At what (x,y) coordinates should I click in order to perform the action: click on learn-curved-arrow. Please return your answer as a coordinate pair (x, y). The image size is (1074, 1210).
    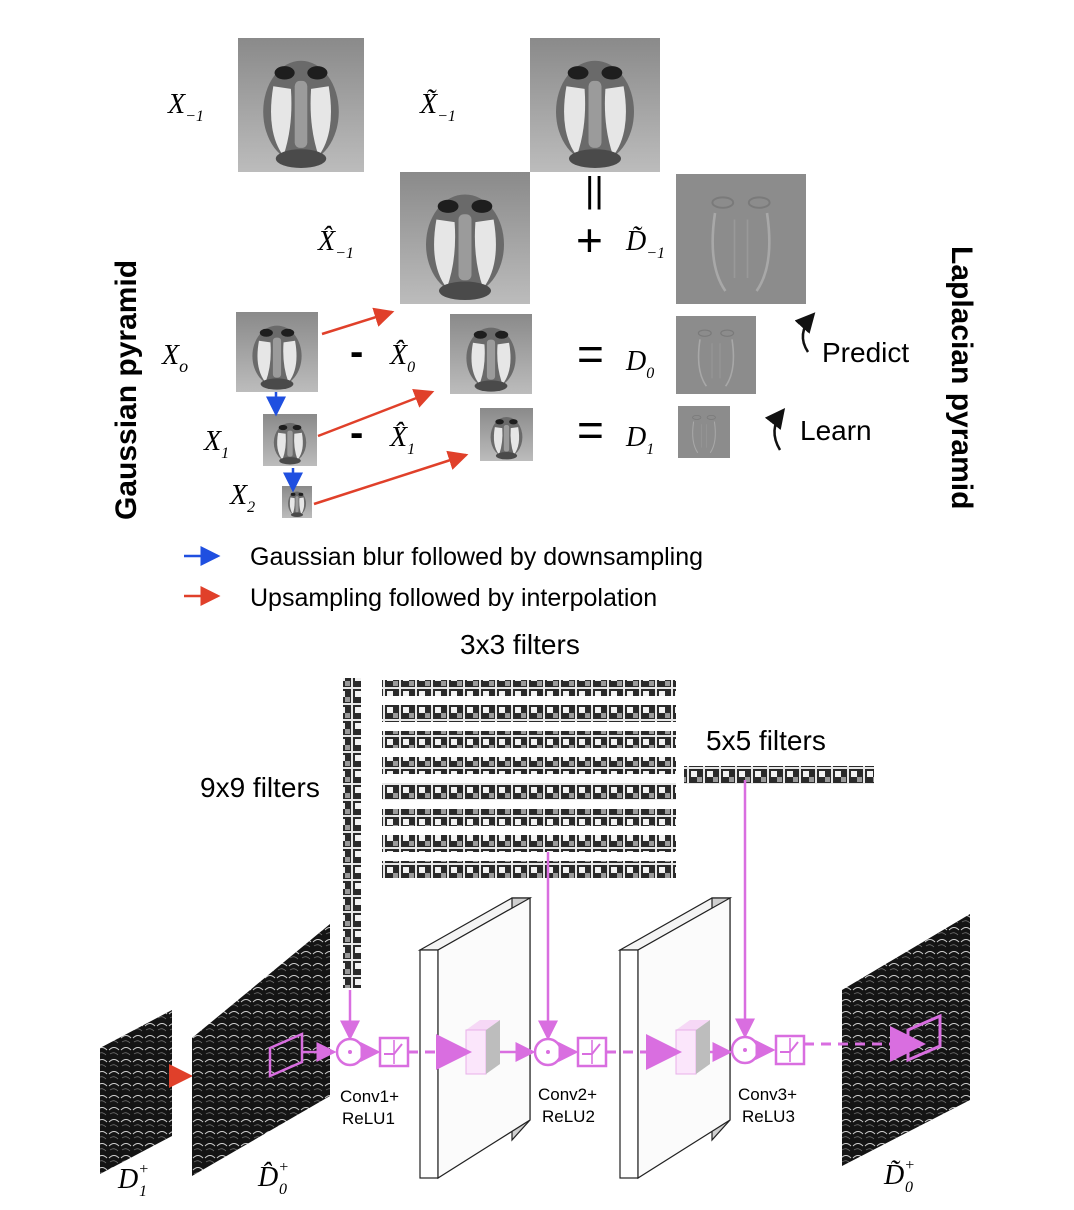
    Looking at the image, I should click on (775, 429).